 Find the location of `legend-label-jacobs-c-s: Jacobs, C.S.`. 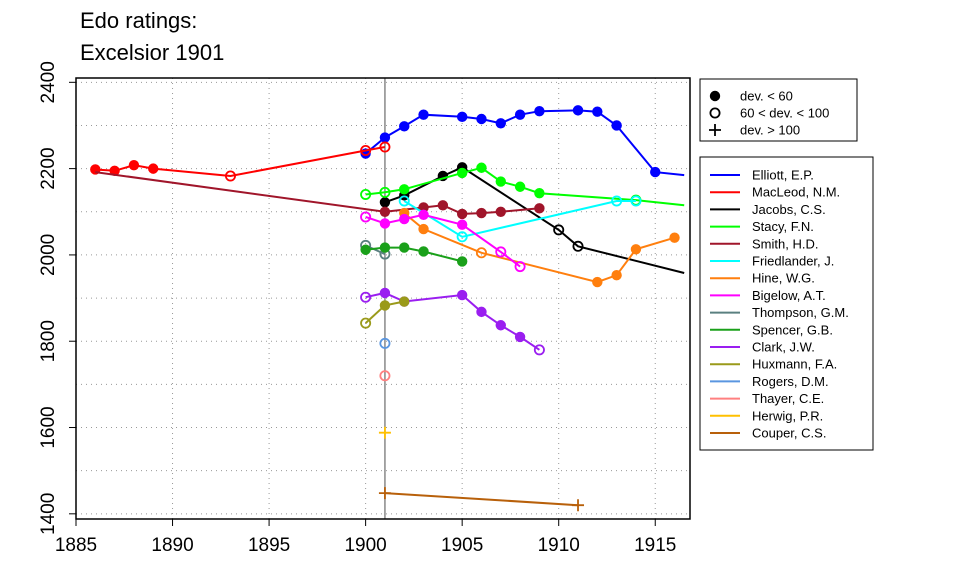

legend-label-jacobs-c-s: Jacobs, C.S. is located at coordinates (789, 209).